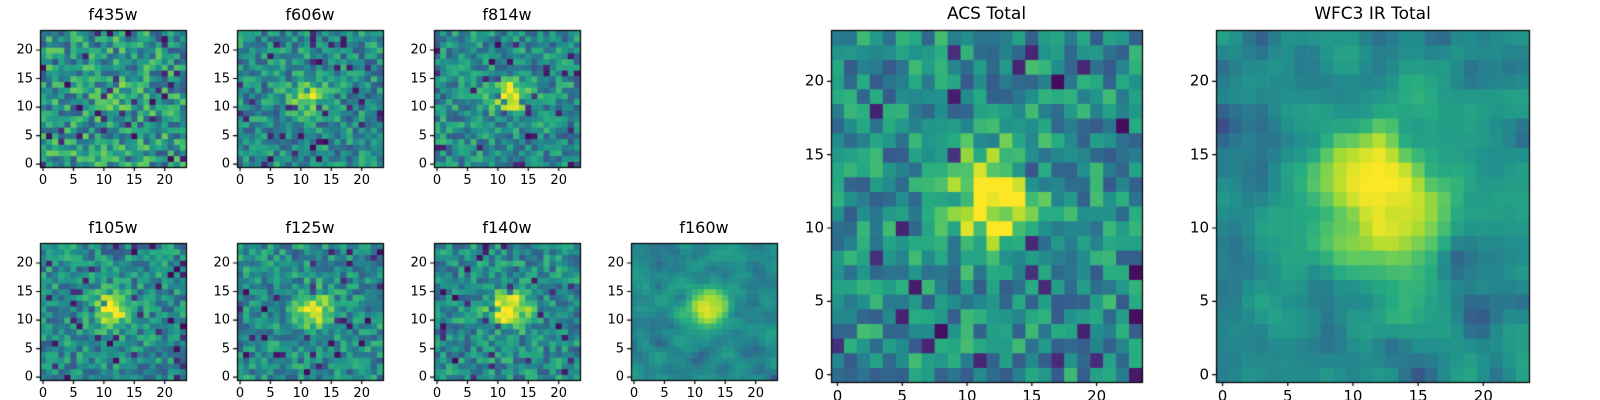 Image resolution: width=1600 pixels, height=400 pixels. Describe the element at coordinates (704, 227) in the screenshot. I see `panel-title-f160w: f160w` at that location.